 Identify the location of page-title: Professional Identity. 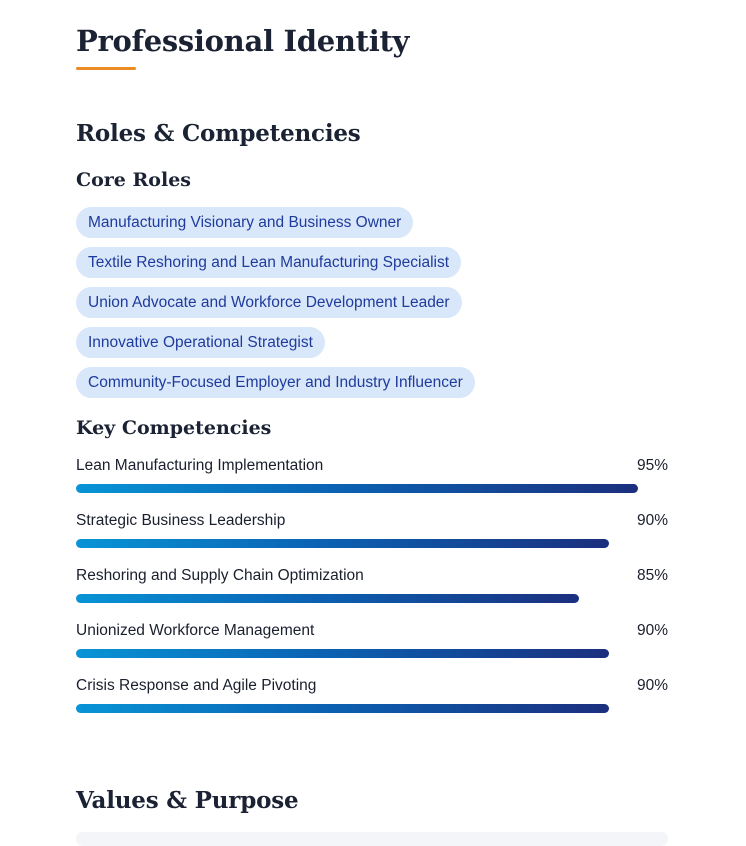
(243, 41).